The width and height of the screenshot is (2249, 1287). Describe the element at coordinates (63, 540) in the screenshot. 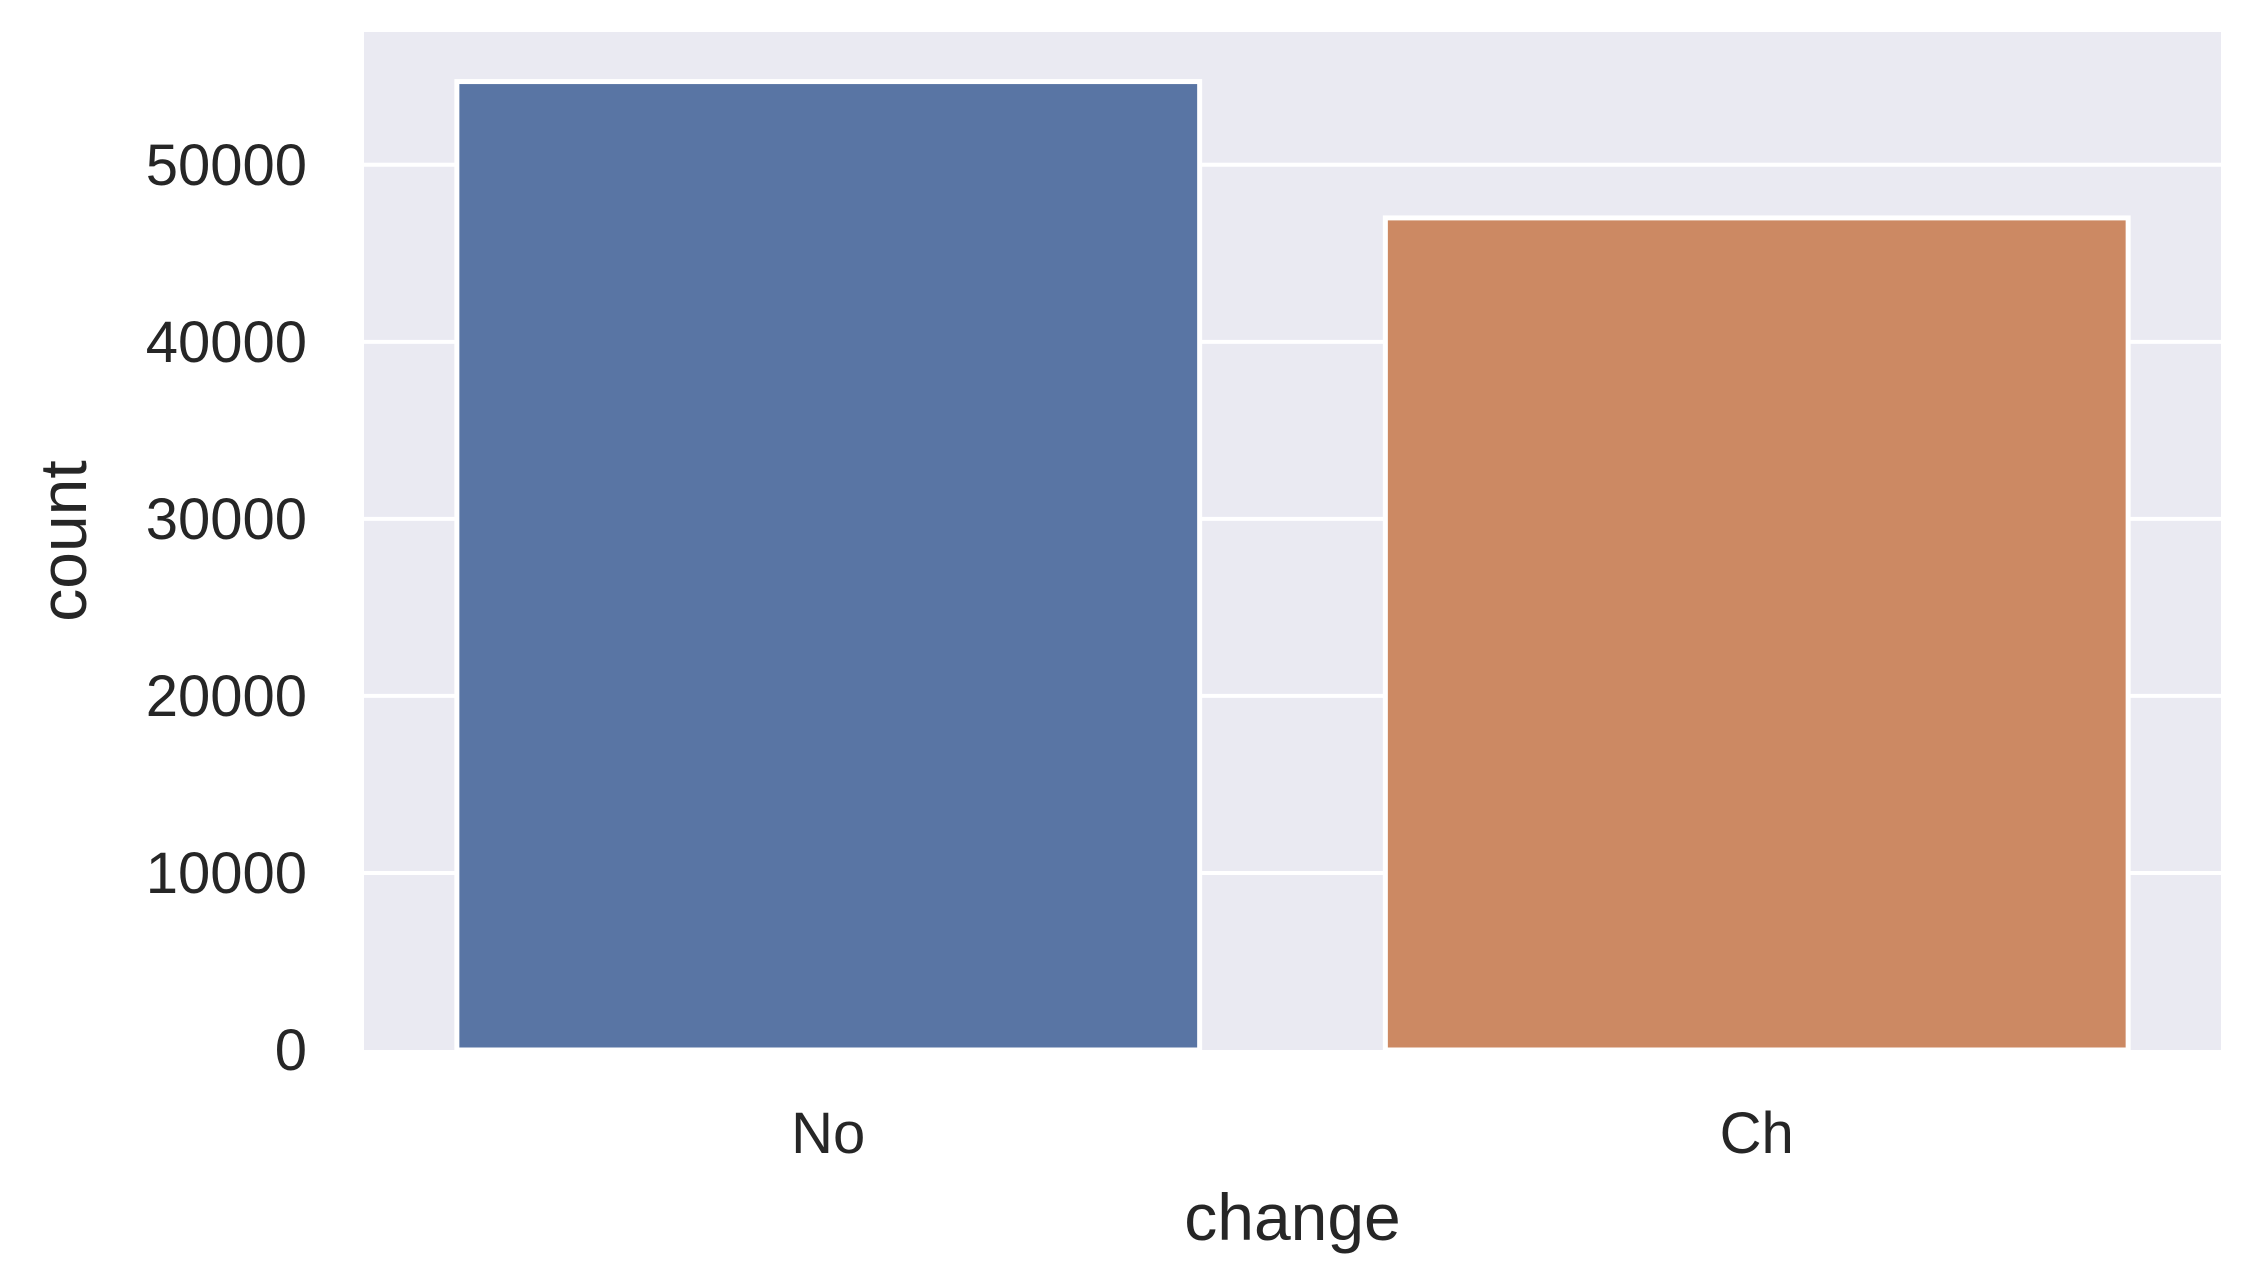

I see `y-axis-label: count` at that location.